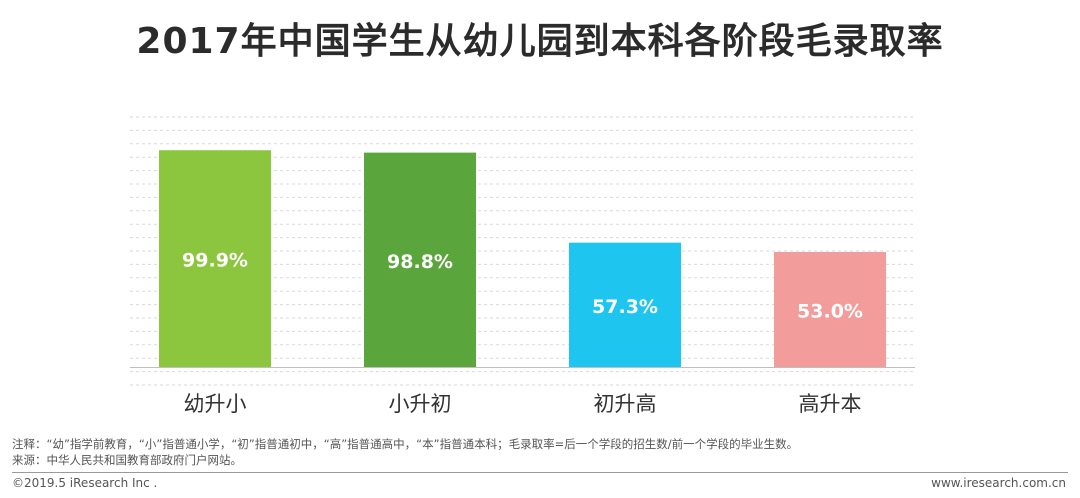  Describe the element at coordinates (522, 286) in the screenshot. I see `value-labels-group: 99.9% 98.8% 57.3% 53.0%` at that location.